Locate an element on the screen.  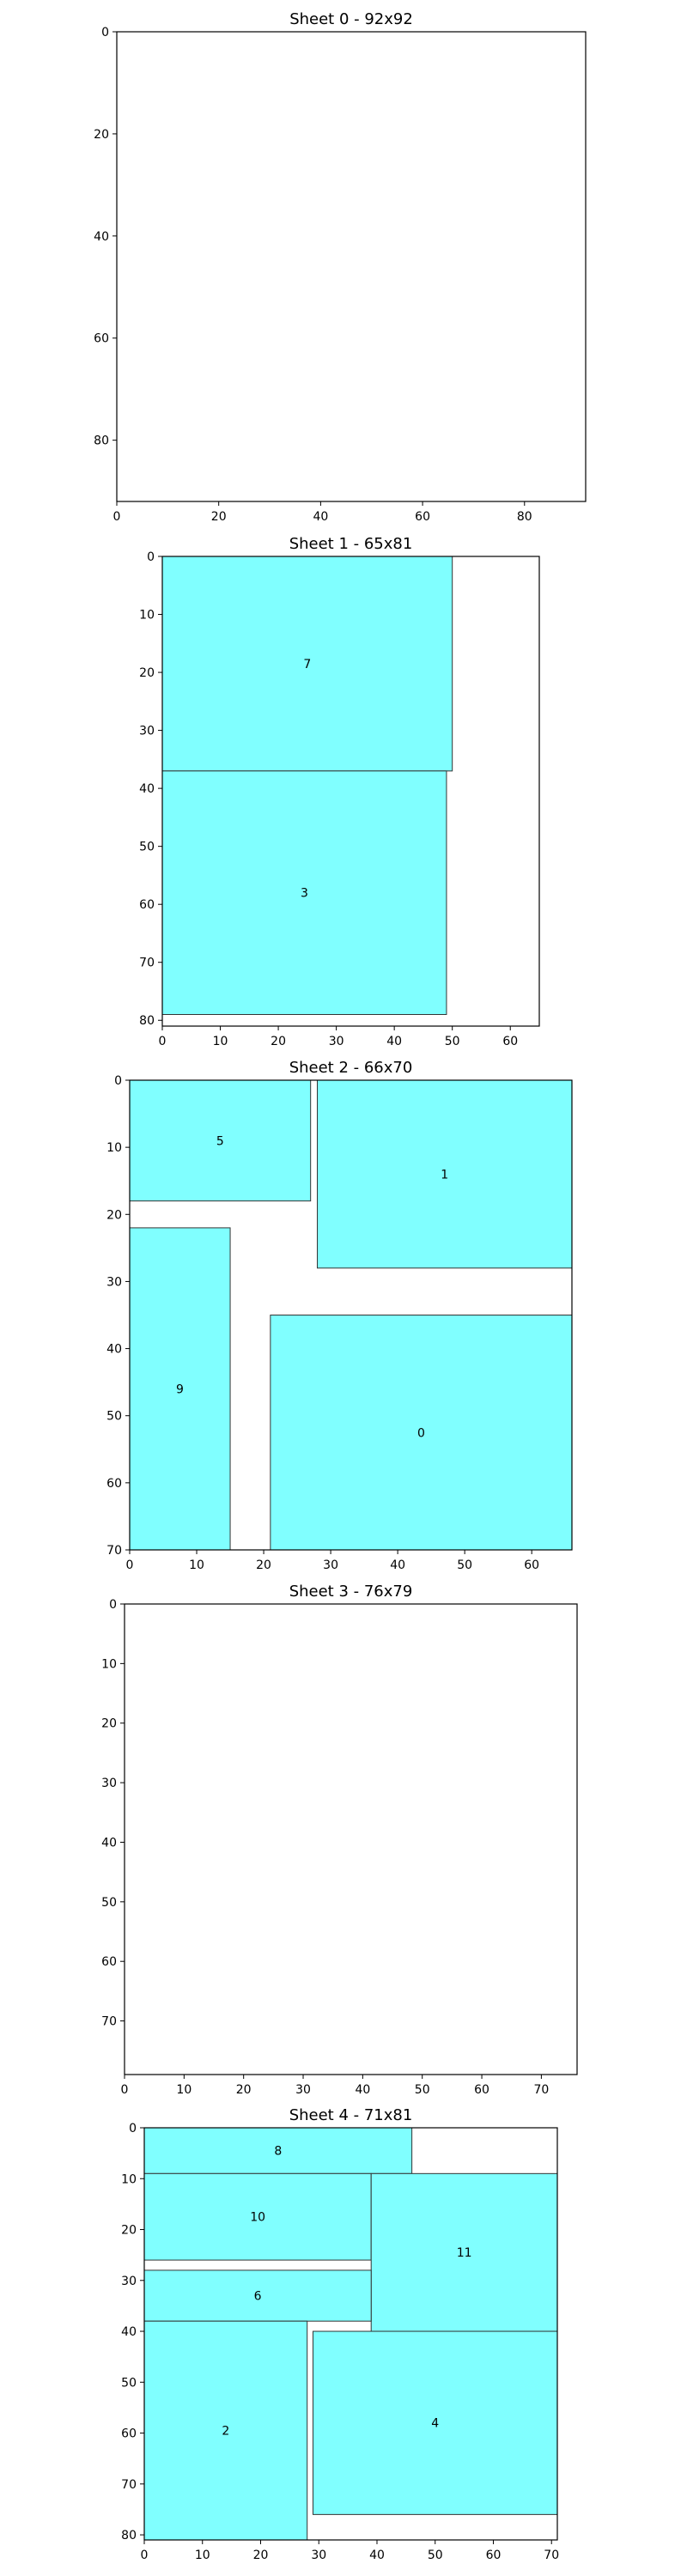
piece-4-label: 4 is located at coordinates (435, 2424).